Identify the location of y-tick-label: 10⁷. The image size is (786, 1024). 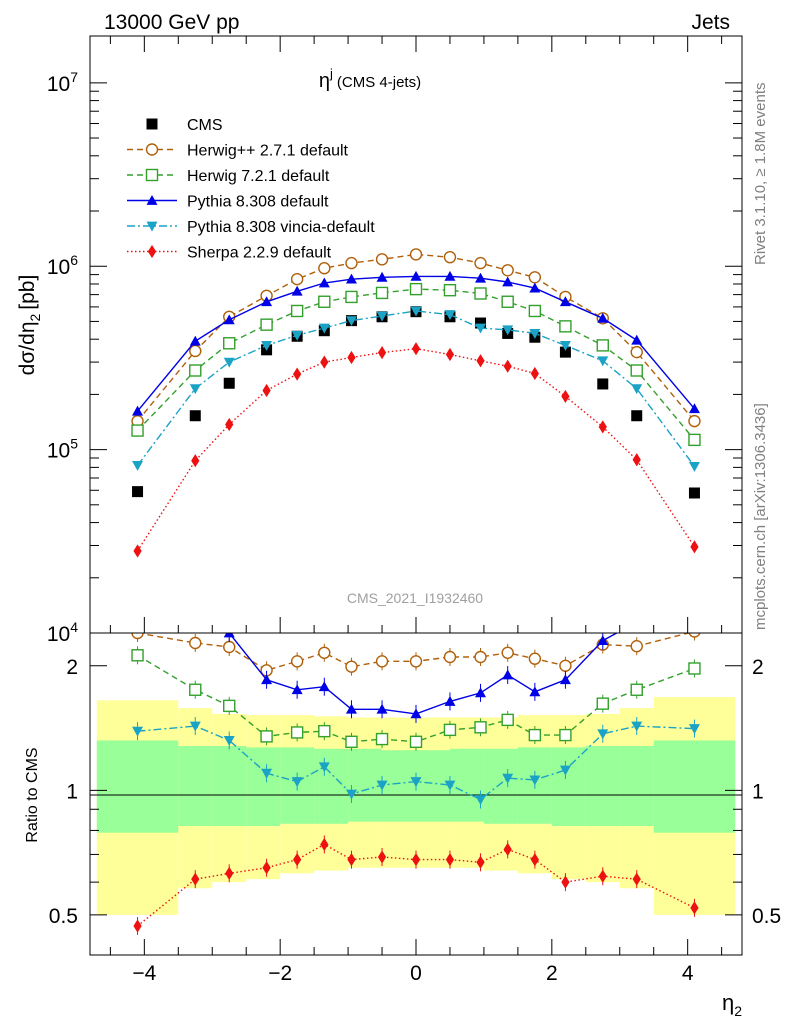
(62, 82).